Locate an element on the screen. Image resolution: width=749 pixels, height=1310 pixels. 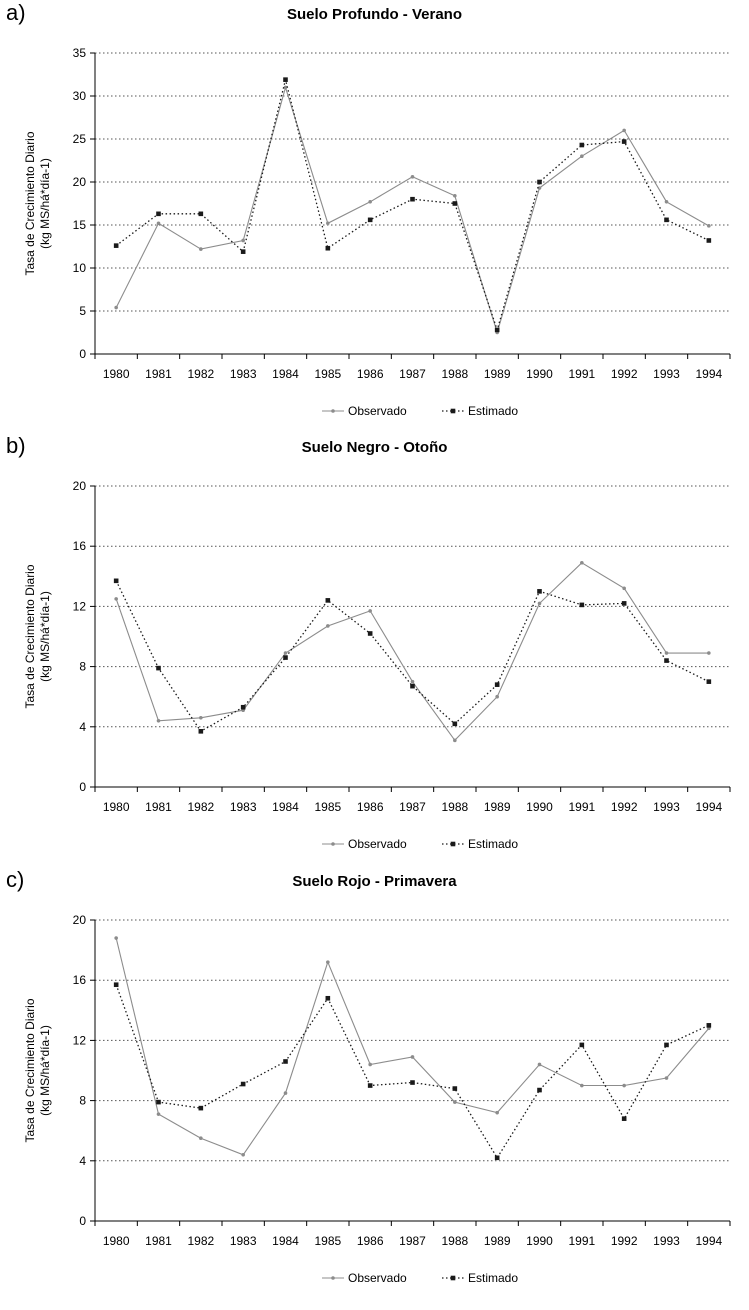
legend-label-observado: Observado is located at coordinates (377, 844).